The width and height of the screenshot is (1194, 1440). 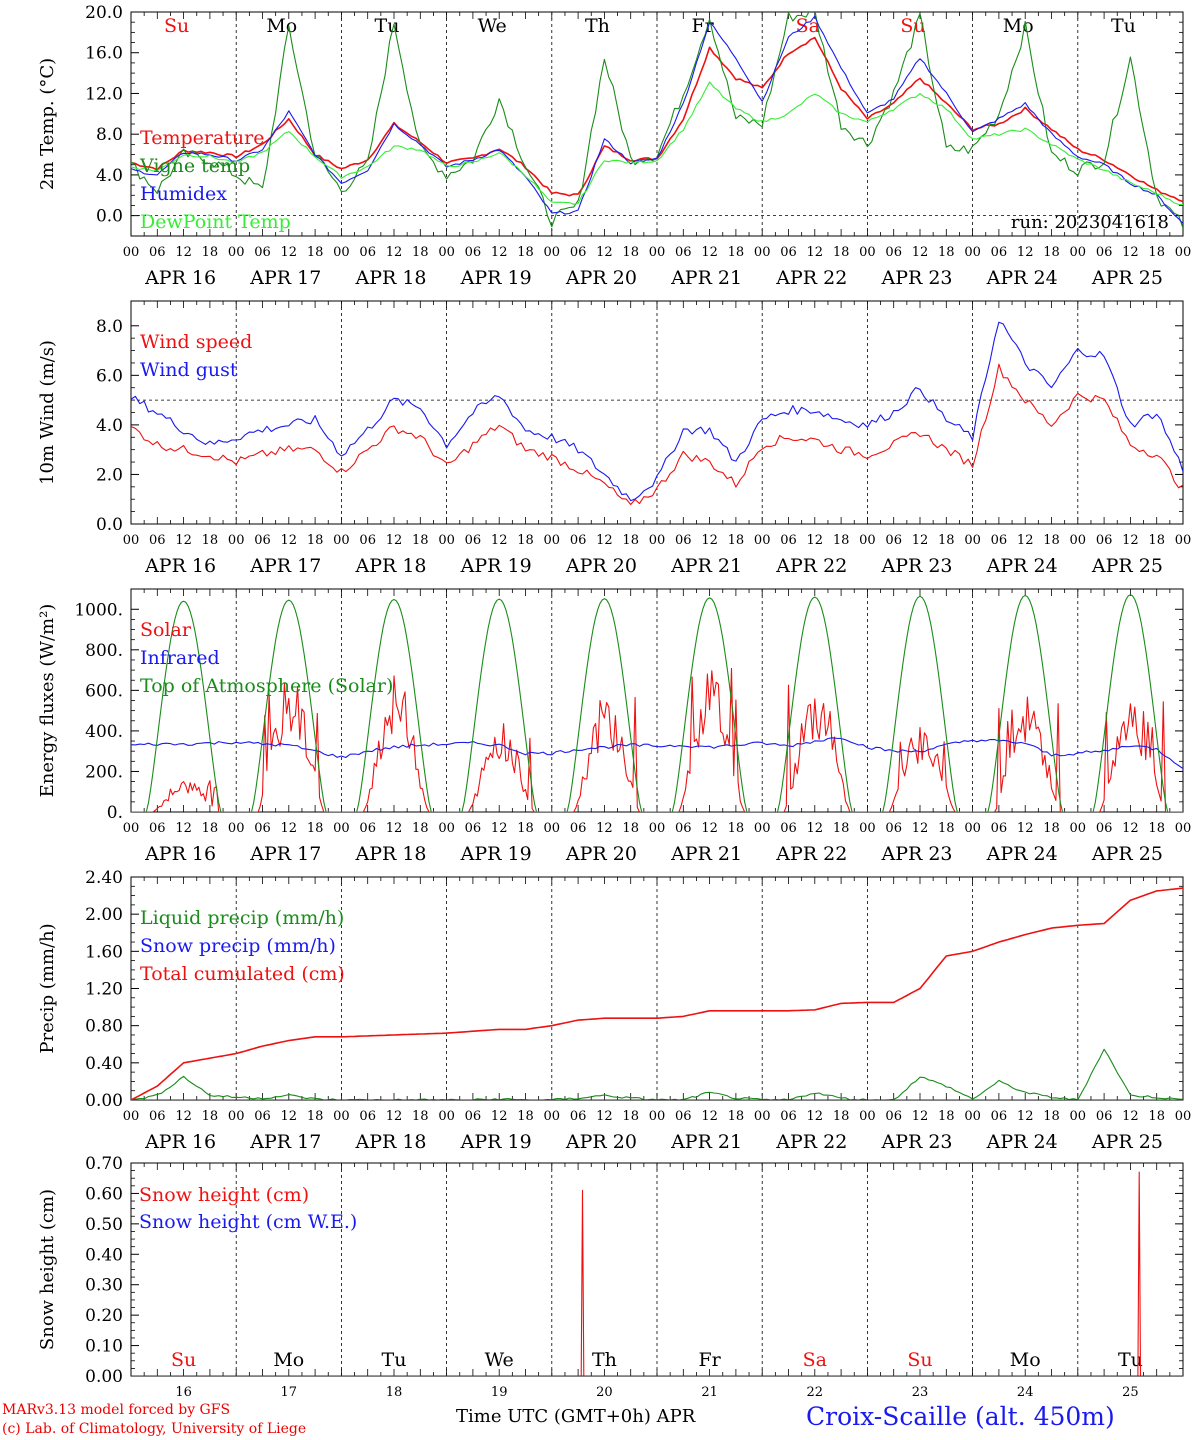 I want to click on y-tick-label: 0.50, so click(x=104, y=1225).